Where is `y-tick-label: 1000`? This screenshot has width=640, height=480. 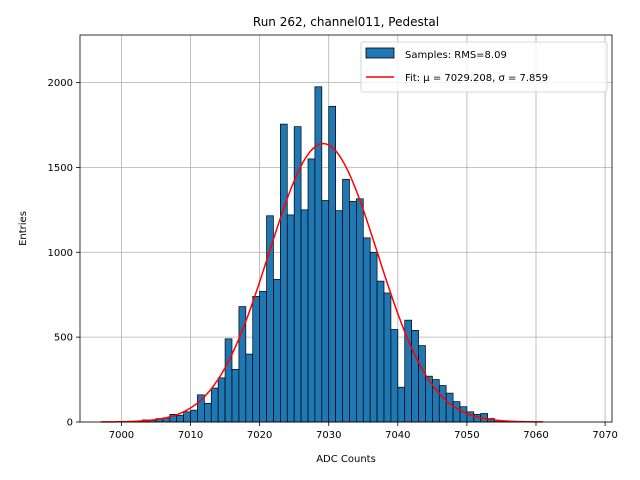
y-tick-label: 1000 is located at coordinates (60, 253).